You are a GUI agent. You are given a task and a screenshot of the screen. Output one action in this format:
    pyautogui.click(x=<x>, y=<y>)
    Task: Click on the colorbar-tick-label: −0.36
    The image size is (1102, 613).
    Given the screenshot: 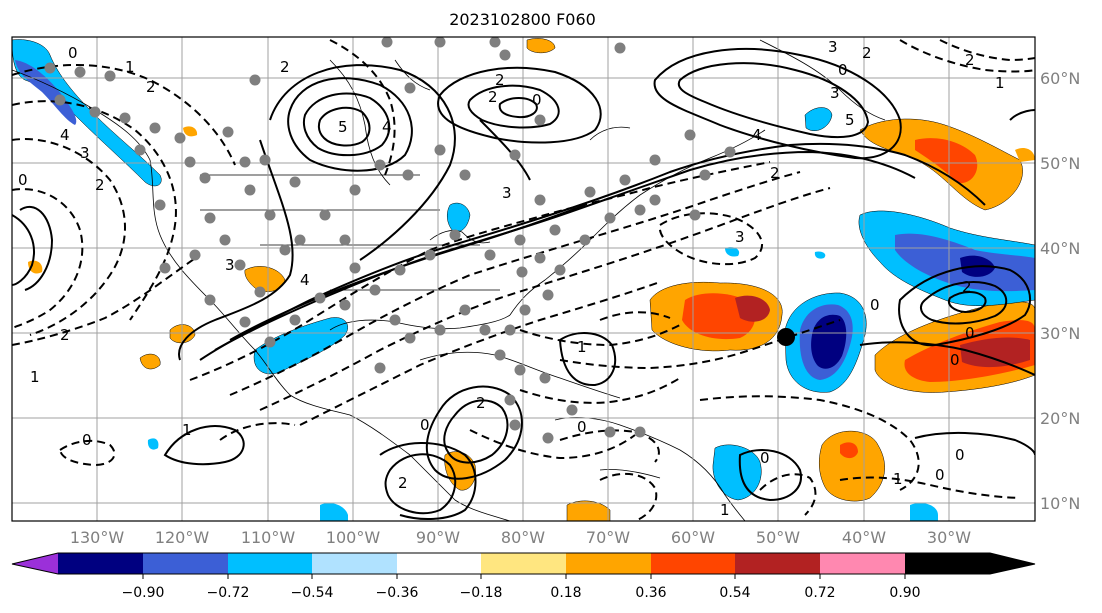 What is the action you would take?
    pyautogui.click(x=397, y=593)
    